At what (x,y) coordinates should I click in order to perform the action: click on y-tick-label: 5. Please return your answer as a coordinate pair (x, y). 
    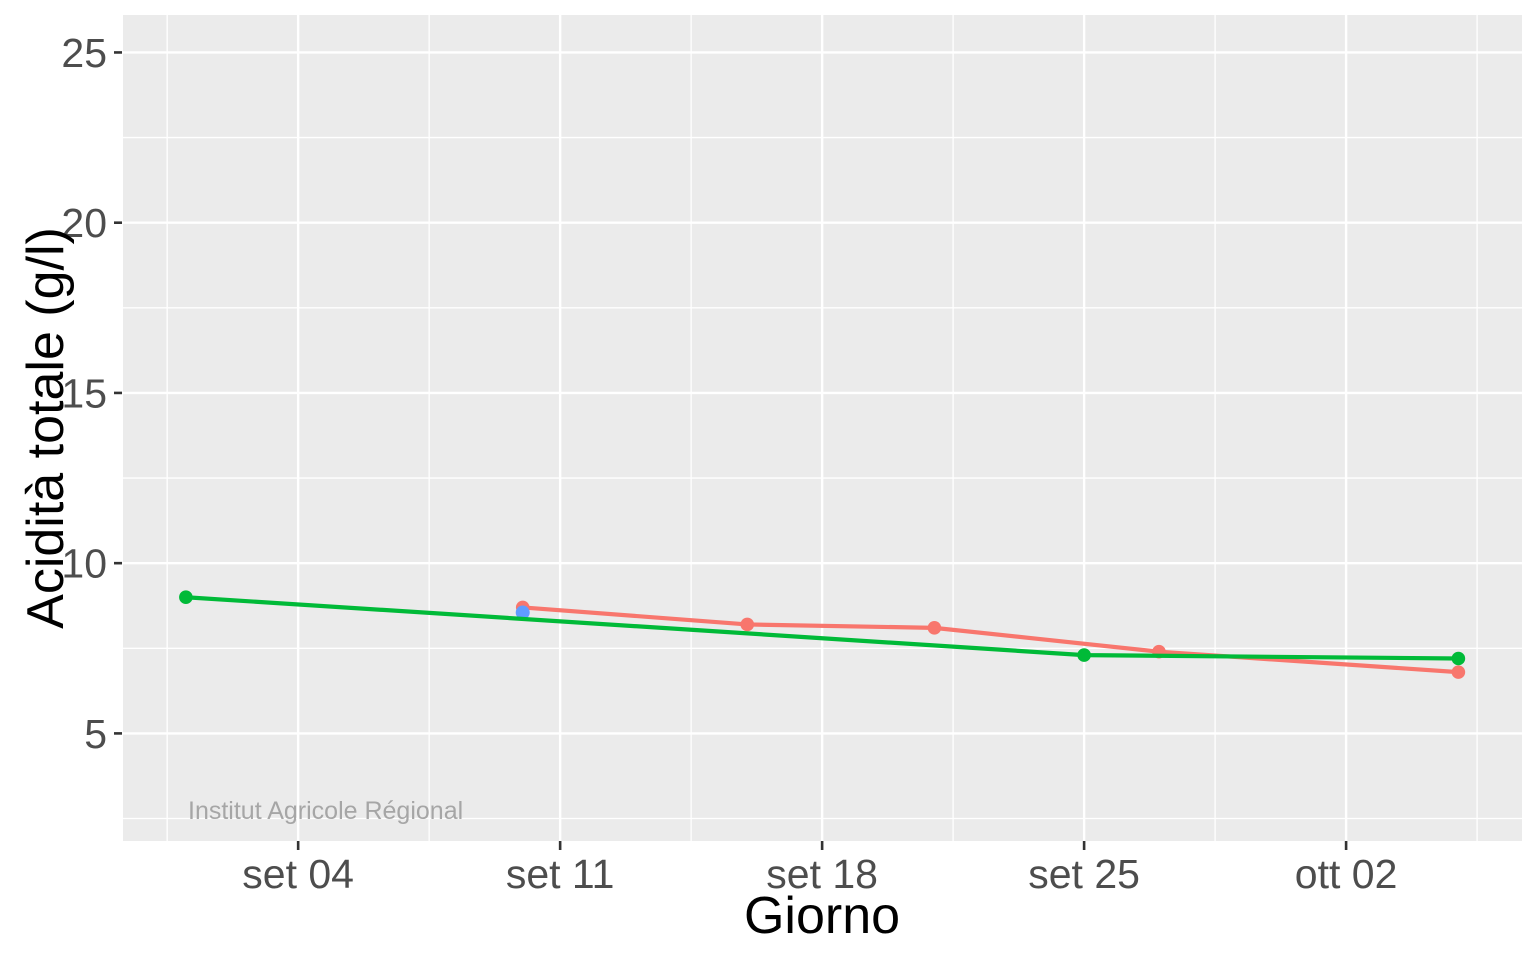
    Looking at the image, I should click on (95, 734).